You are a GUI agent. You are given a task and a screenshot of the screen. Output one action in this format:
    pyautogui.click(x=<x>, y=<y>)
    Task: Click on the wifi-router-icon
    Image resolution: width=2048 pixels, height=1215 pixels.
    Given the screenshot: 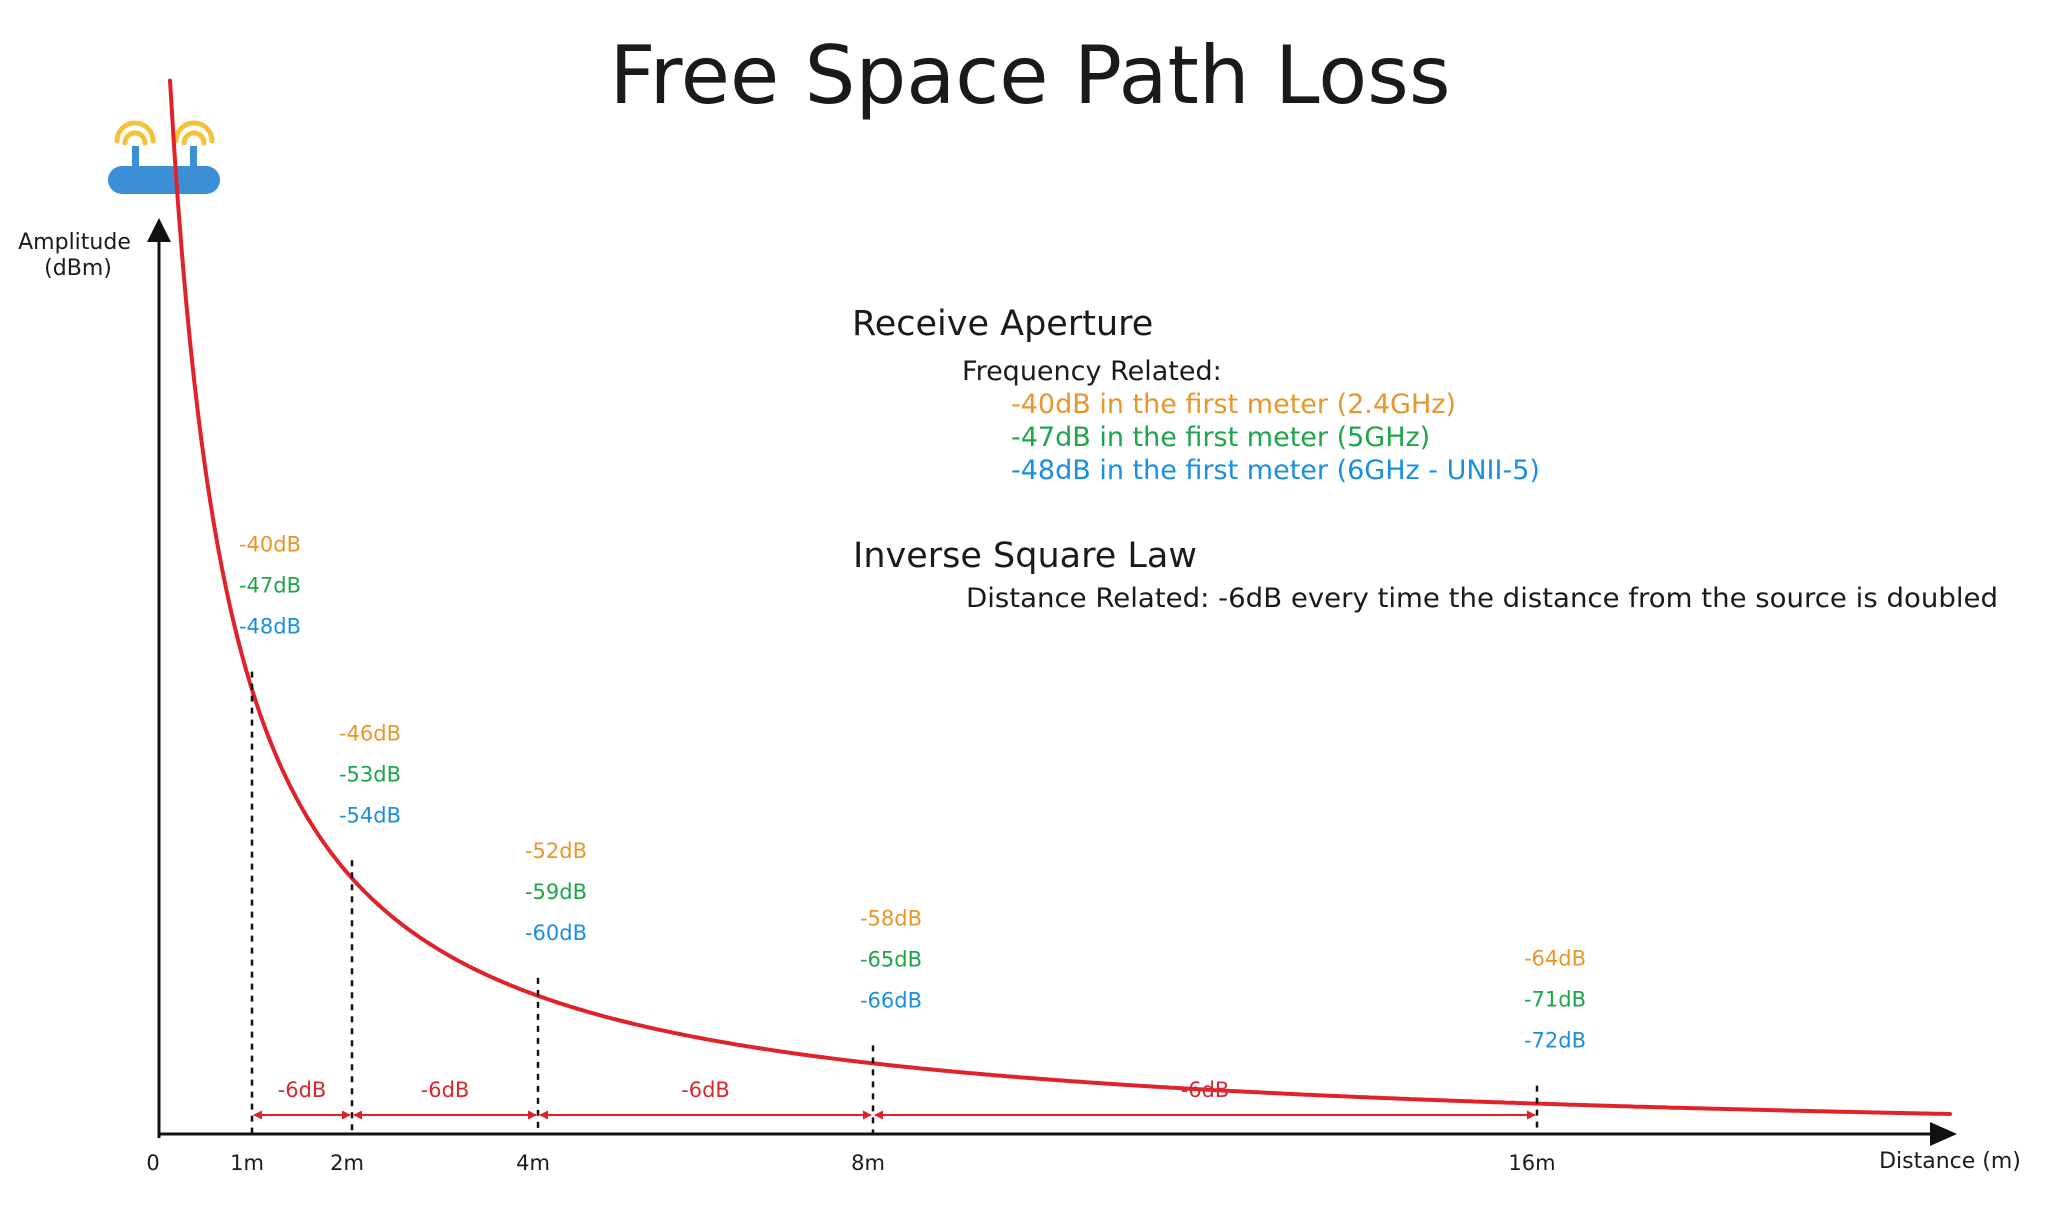 What is the action you would take?
    pyautogui.click(x=164, y=157)
    